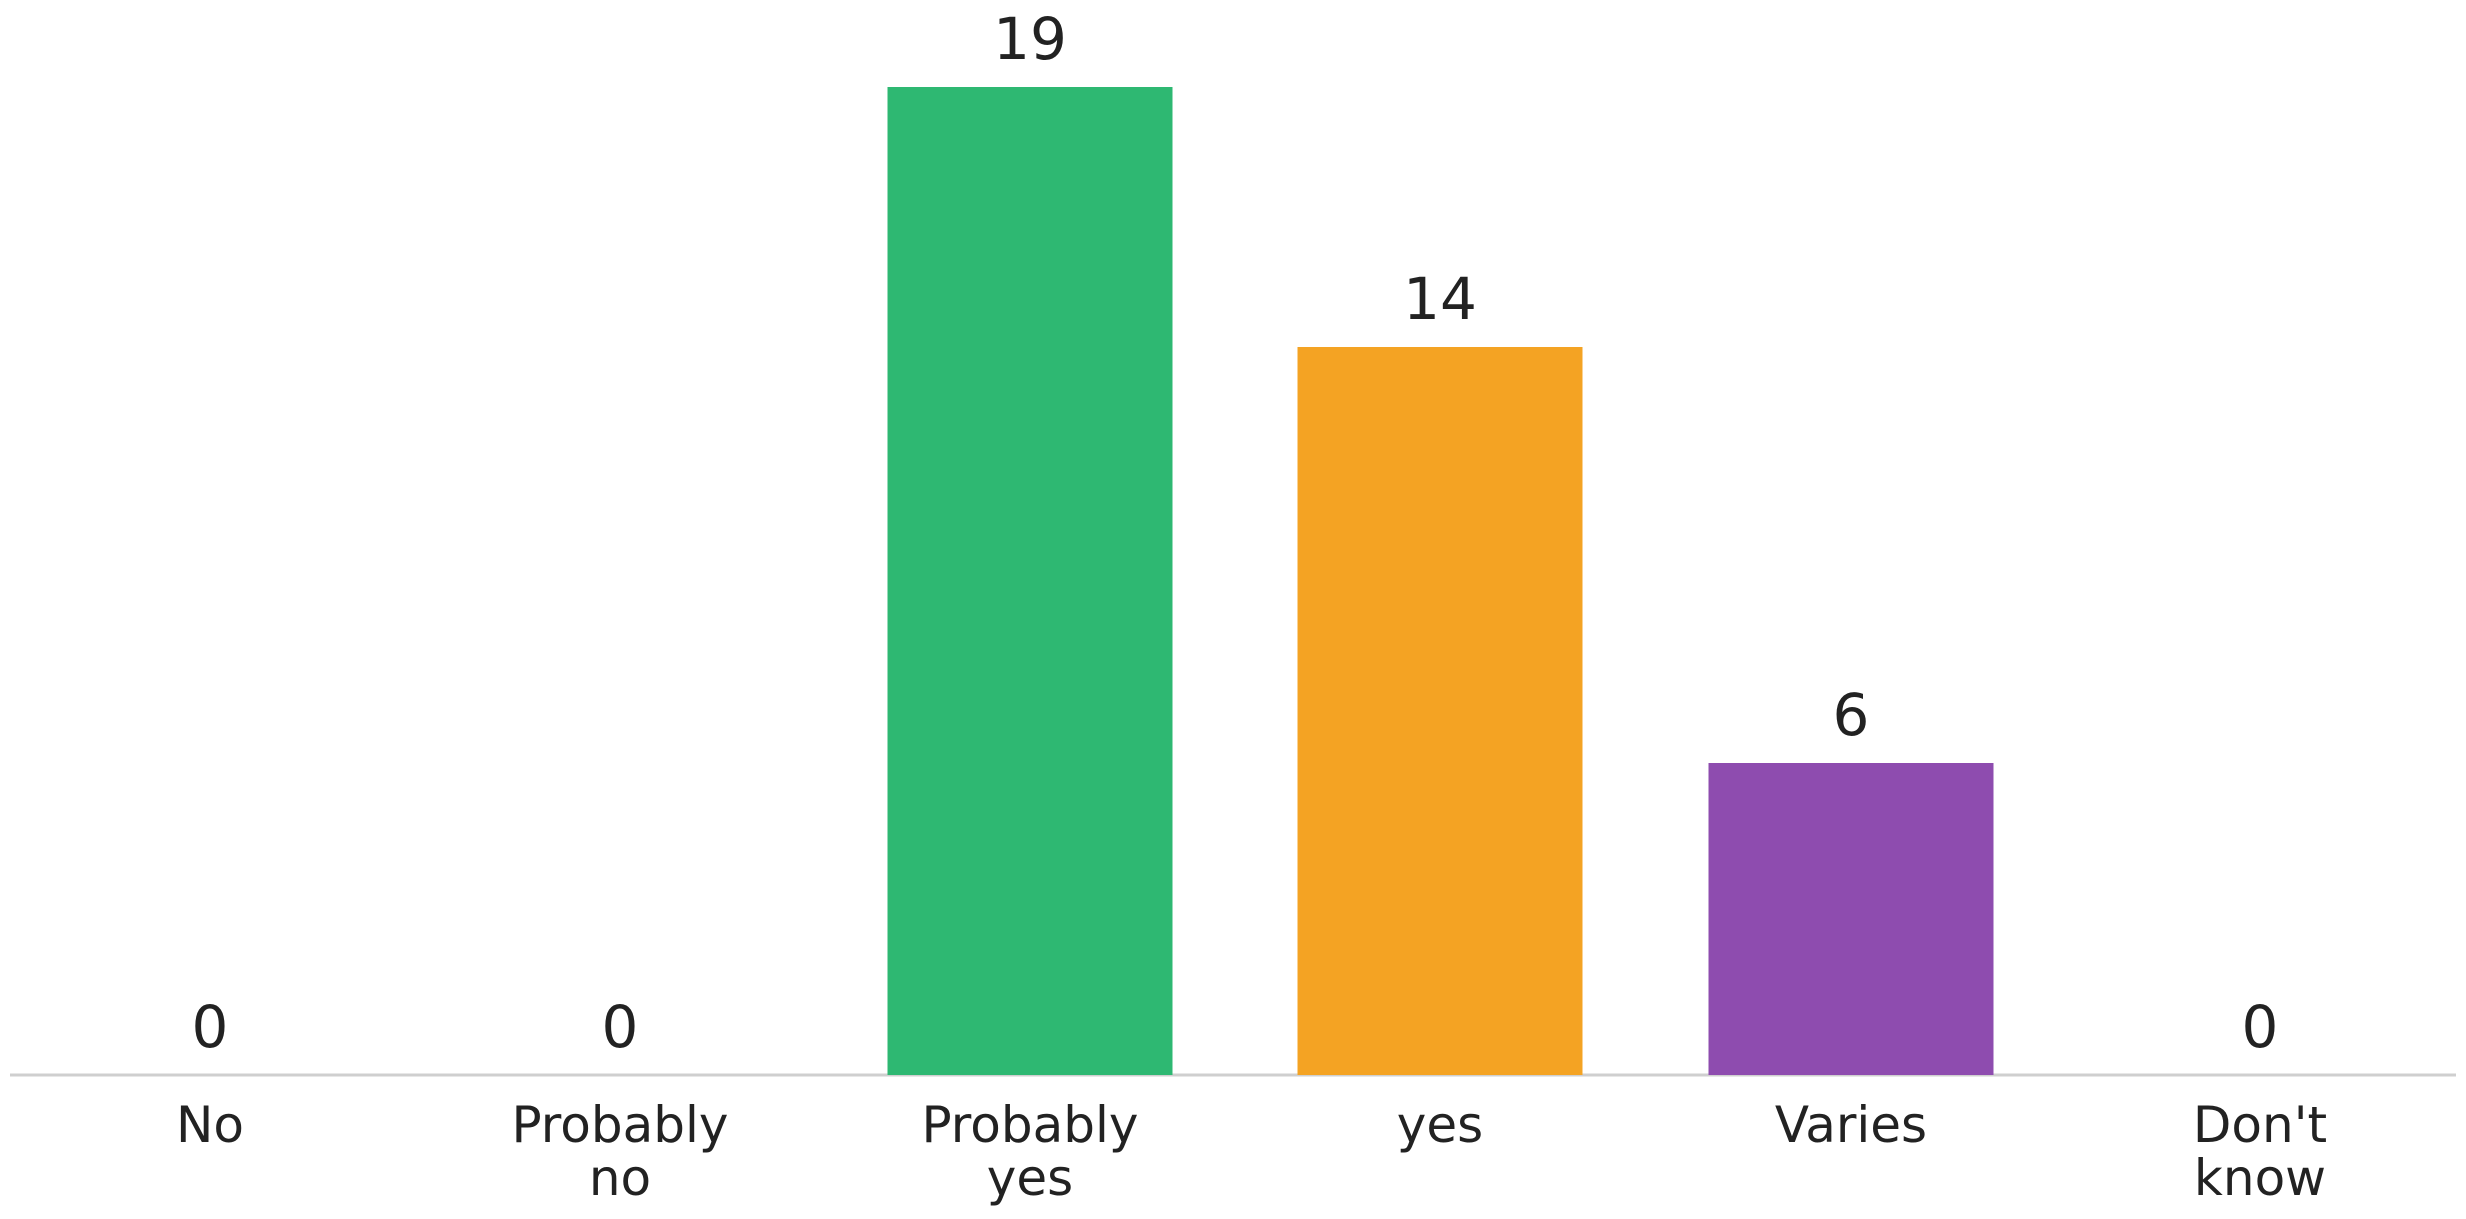  I want to click on x-tick-label: Don't, so click(2260, 1125).